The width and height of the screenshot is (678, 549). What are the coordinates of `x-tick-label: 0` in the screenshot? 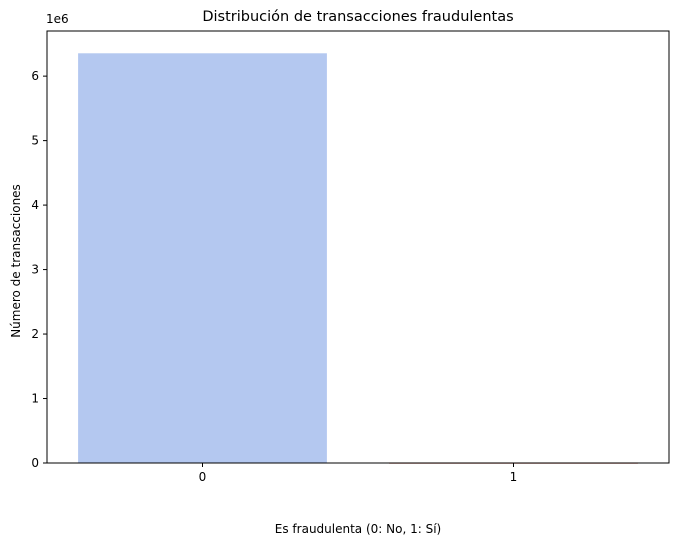 It's located at (203, 477).